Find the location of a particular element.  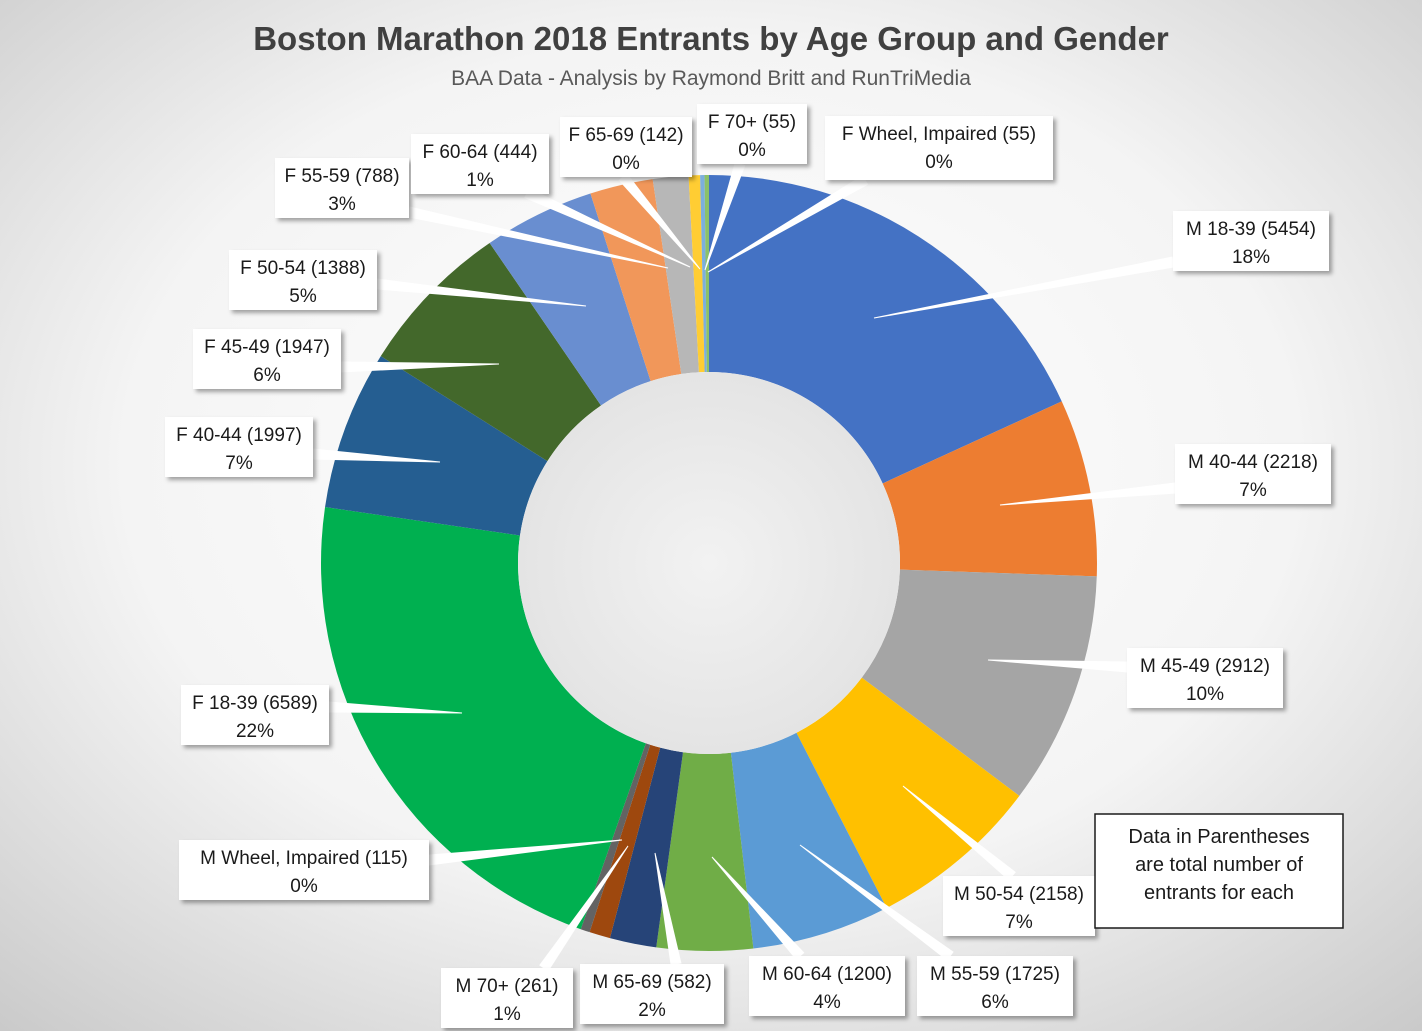

note-box-frame is located at coordinates (1219, 871).